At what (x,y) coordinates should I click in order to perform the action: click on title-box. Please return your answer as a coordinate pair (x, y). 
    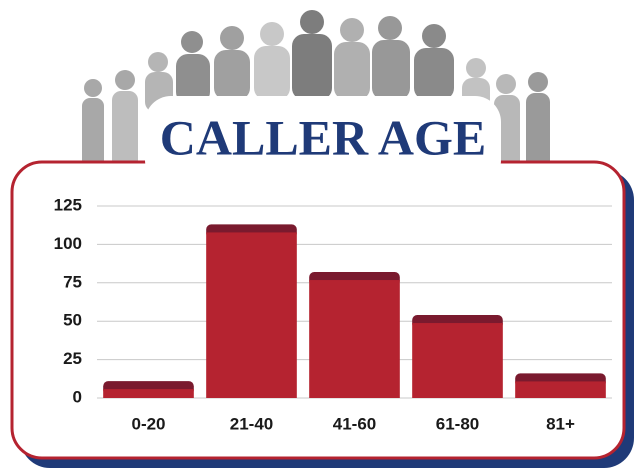
    Looking at the image, I should click on (323, 141).